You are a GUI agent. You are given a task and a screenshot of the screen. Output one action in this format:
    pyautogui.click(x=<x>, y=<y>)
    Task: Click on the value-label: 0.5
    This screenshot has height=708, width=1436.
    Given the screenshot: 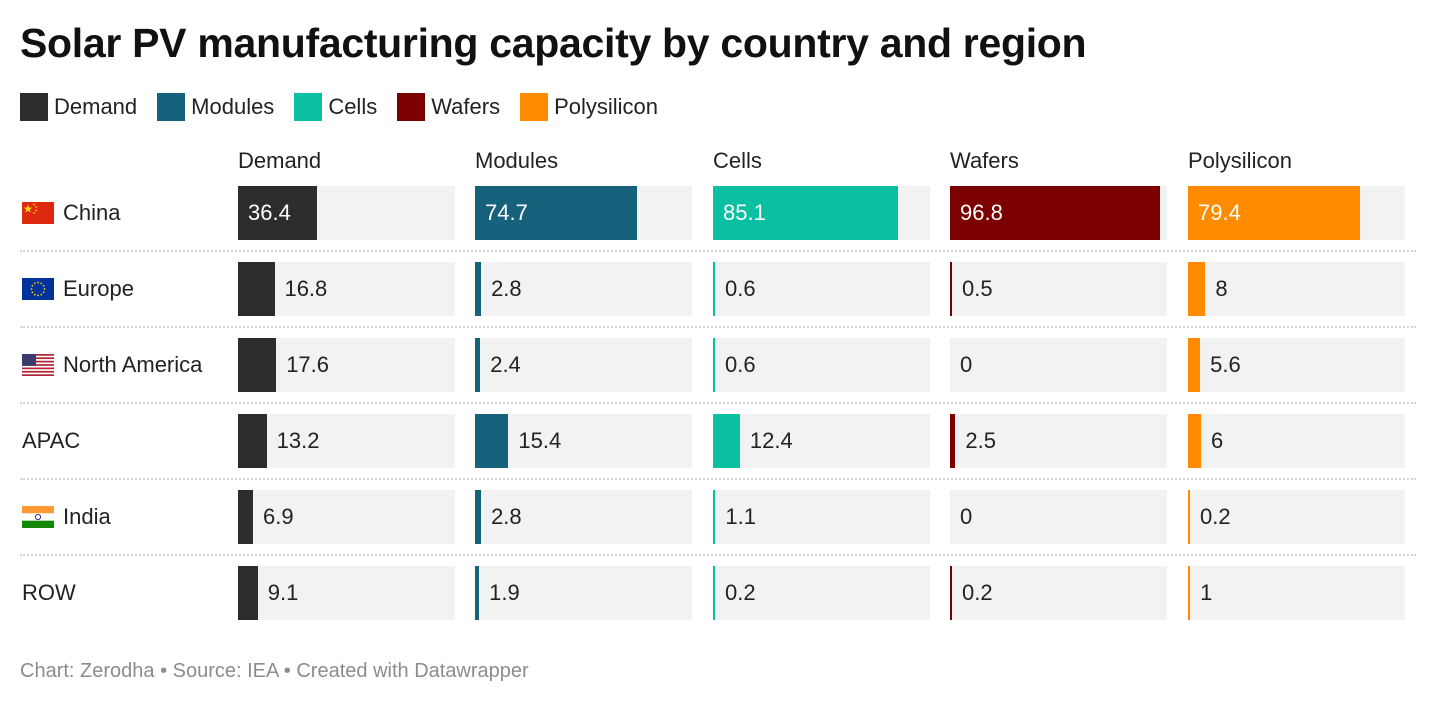 What is the action you would take?
    pyautogui.click(x=977, y=288)
    